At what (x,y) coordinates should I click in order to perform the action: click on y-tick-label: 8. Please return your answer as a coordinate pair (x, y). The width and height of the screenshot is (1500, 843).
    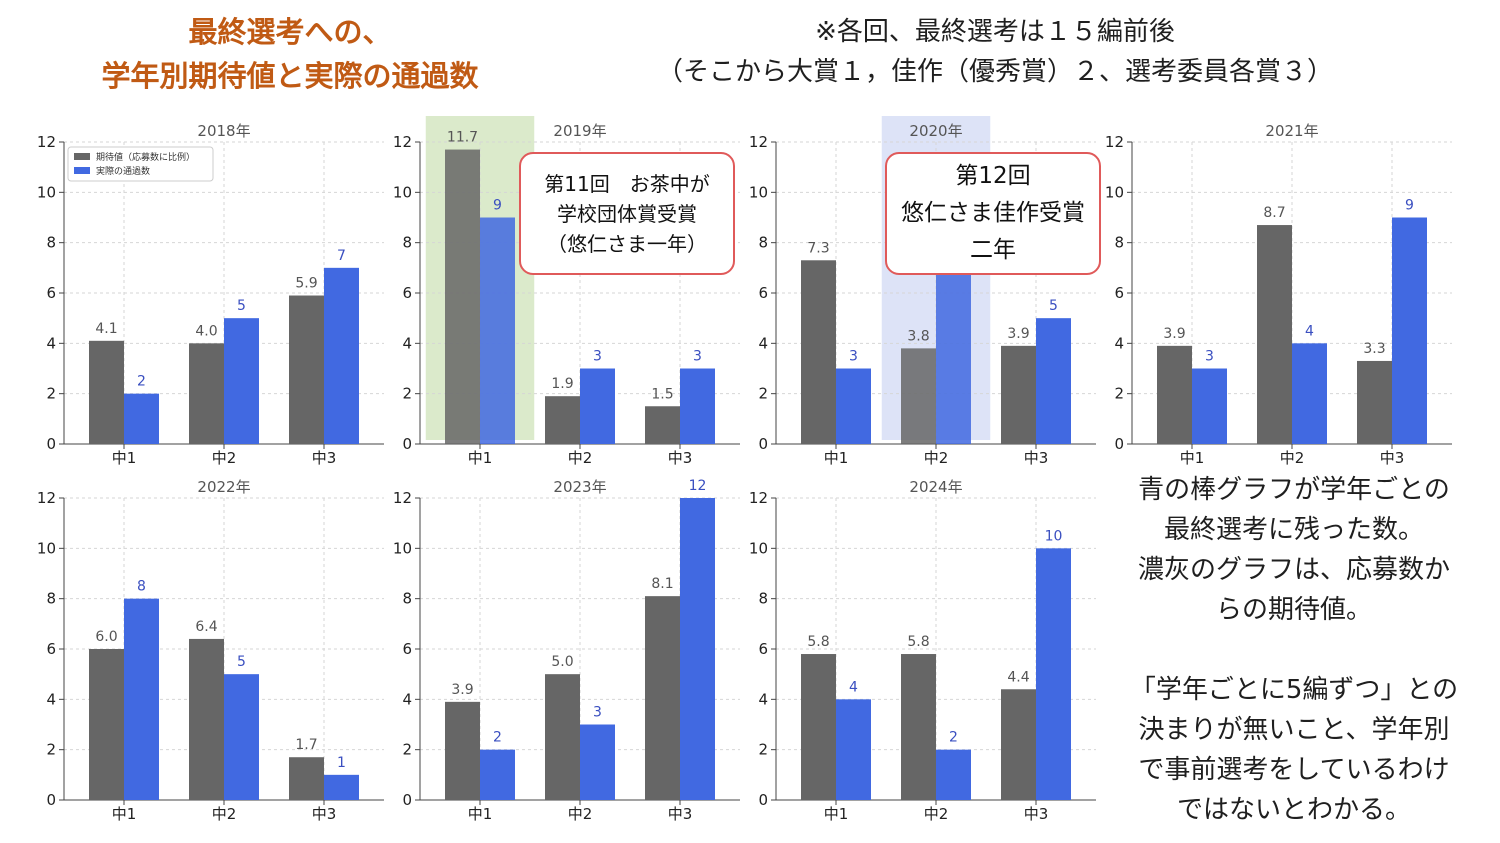
    Looking at the image, I should click on (763, 243).